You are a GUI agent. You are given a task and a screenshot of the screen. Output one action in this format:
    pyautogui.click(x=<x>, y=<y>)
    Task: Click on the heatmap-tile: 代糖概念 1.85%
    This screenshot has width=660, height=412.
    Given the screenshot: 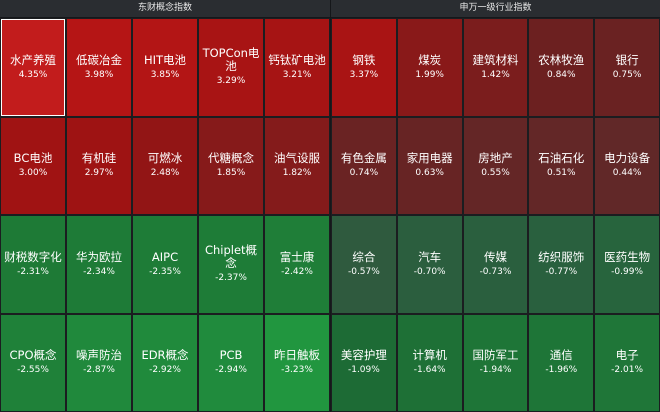 What is the action you would take?
    pyautogui.click(x=231, y=165)
    